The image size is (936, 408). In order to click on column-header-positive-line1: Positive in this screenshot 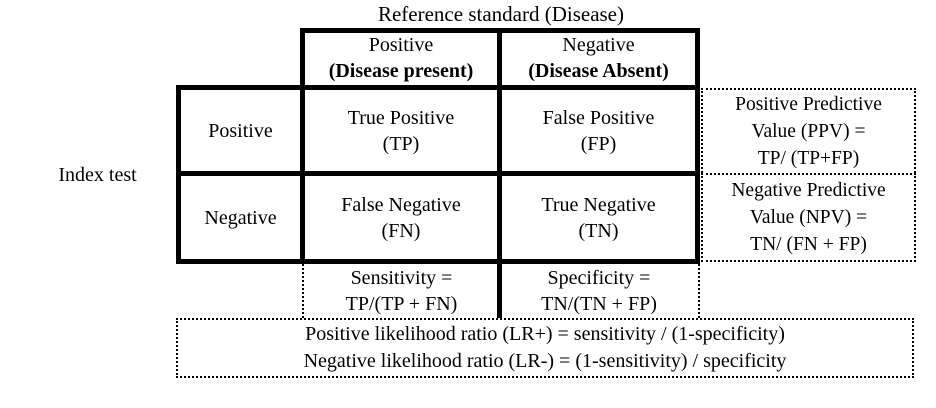, I will do `click(401, 45)`.